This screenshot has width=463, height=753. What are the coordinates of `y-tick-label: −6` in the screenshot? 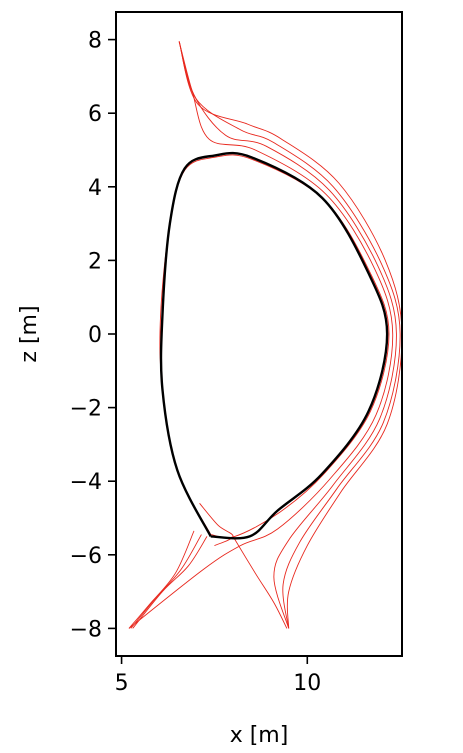 It's located at (86, 556).